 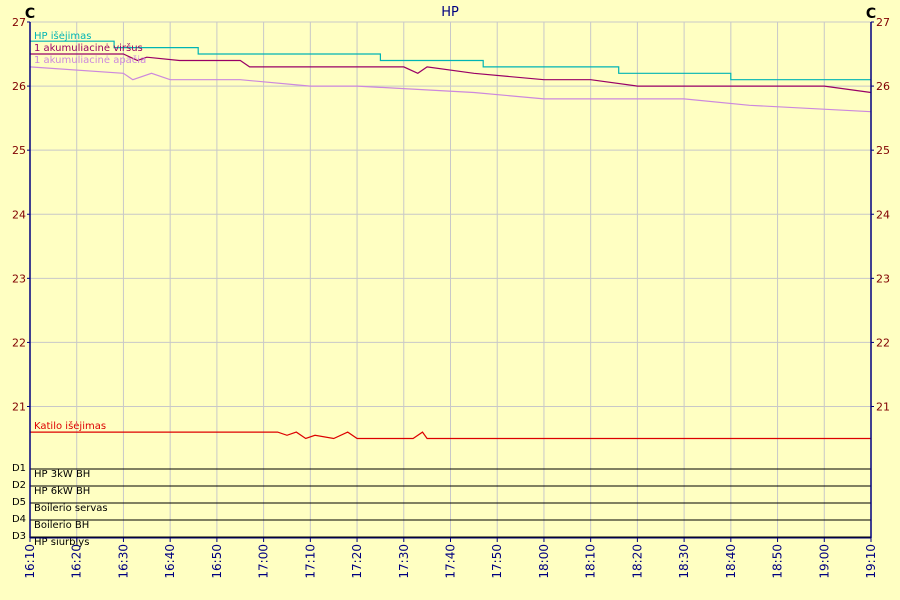 What do you see at coordinates (19, 502) in the screenshot?
I see `digital-row-code: D5` at bounding box center [19, 502].